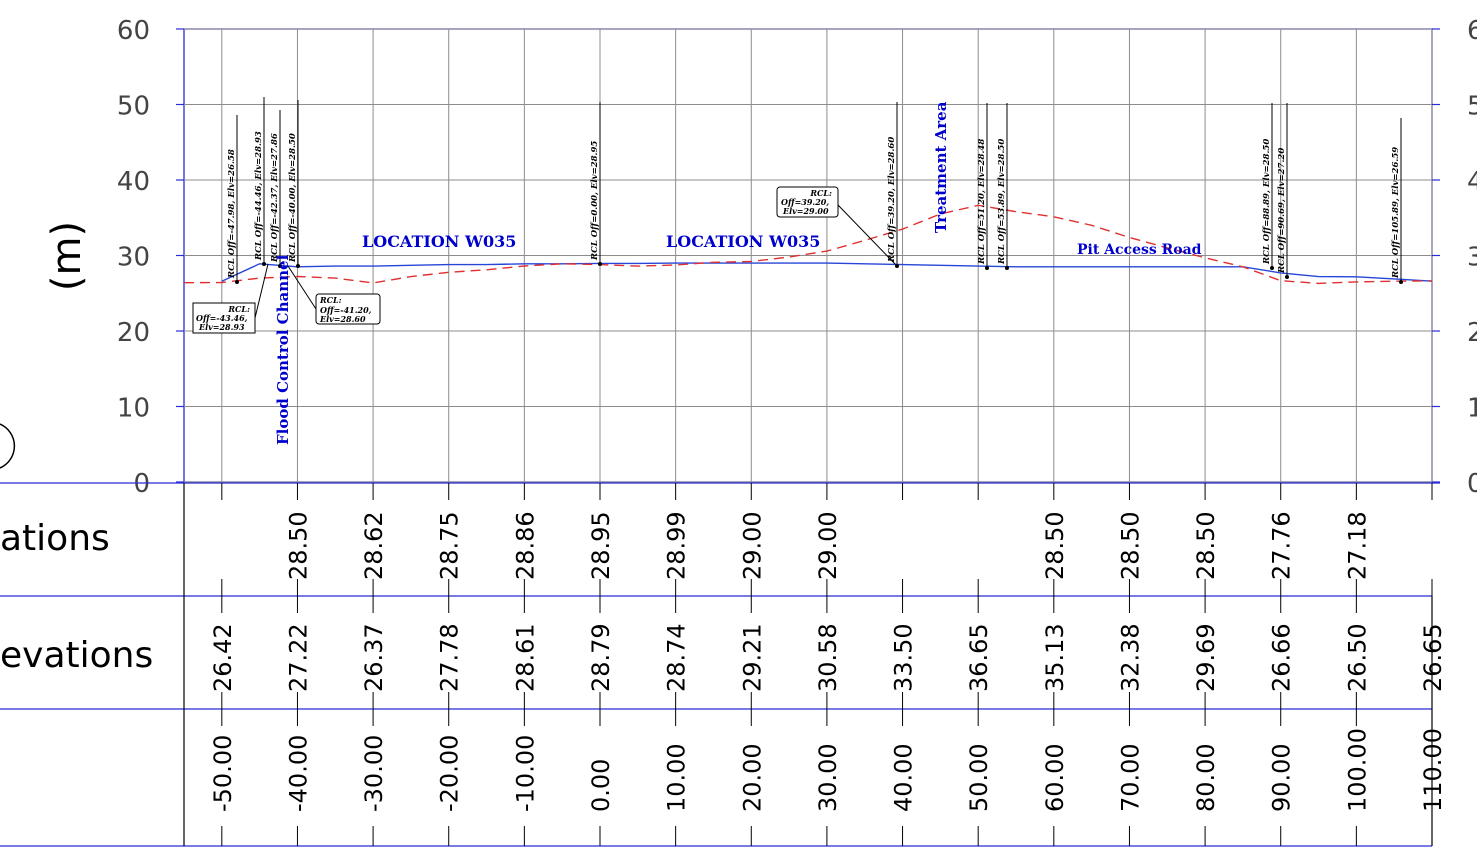  I want to click on existing-elevation-value: 35.13, so click(1055, 657).